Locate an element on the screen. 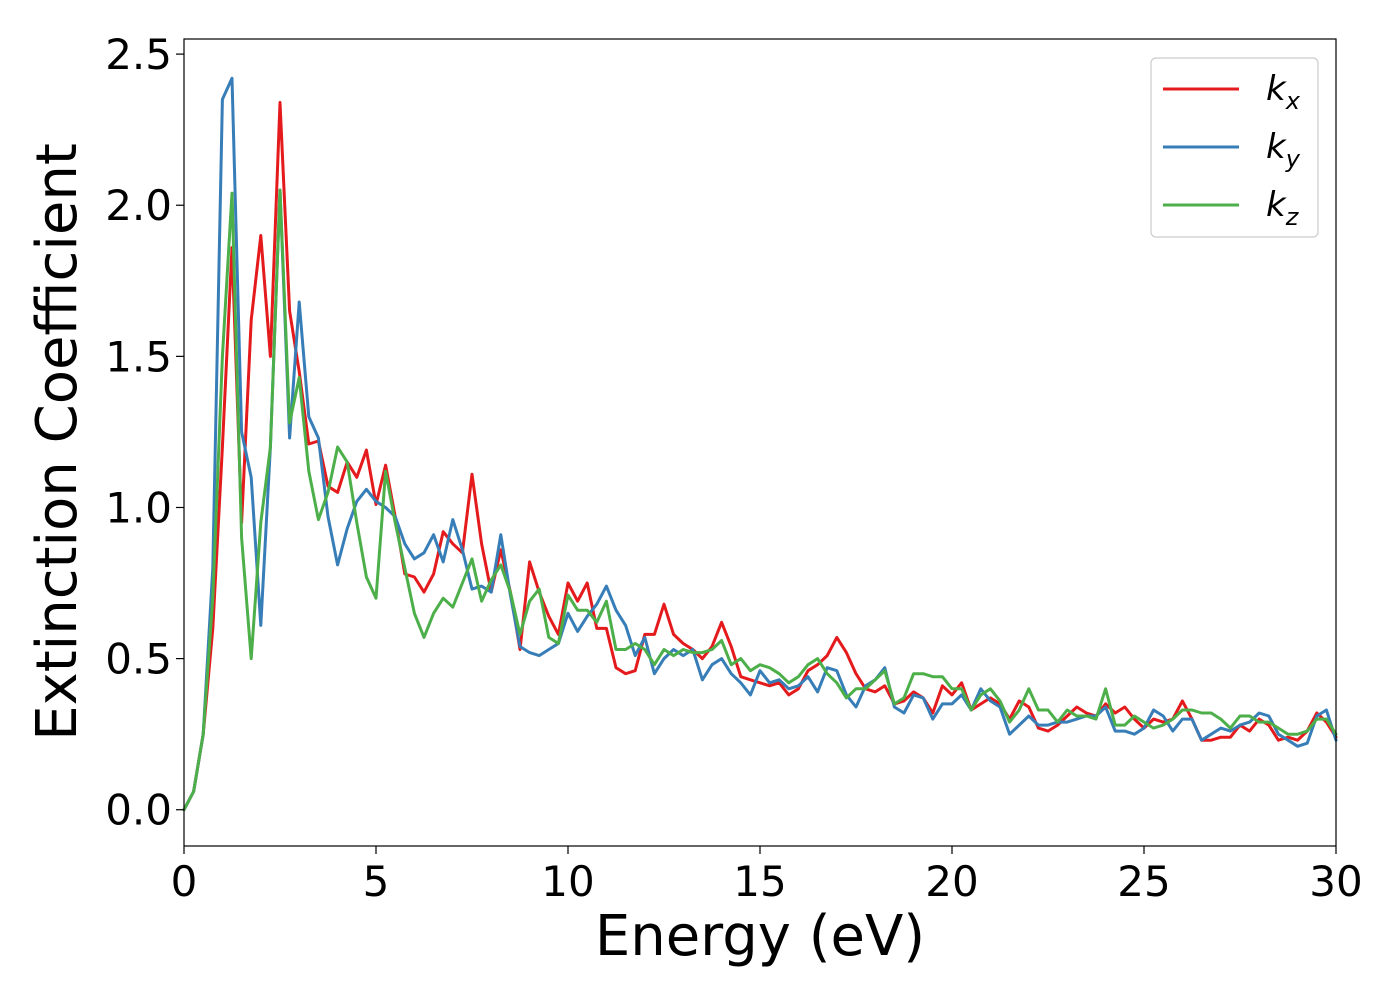  y-tick-label: 1.0 is located at coordinates (138, 507).